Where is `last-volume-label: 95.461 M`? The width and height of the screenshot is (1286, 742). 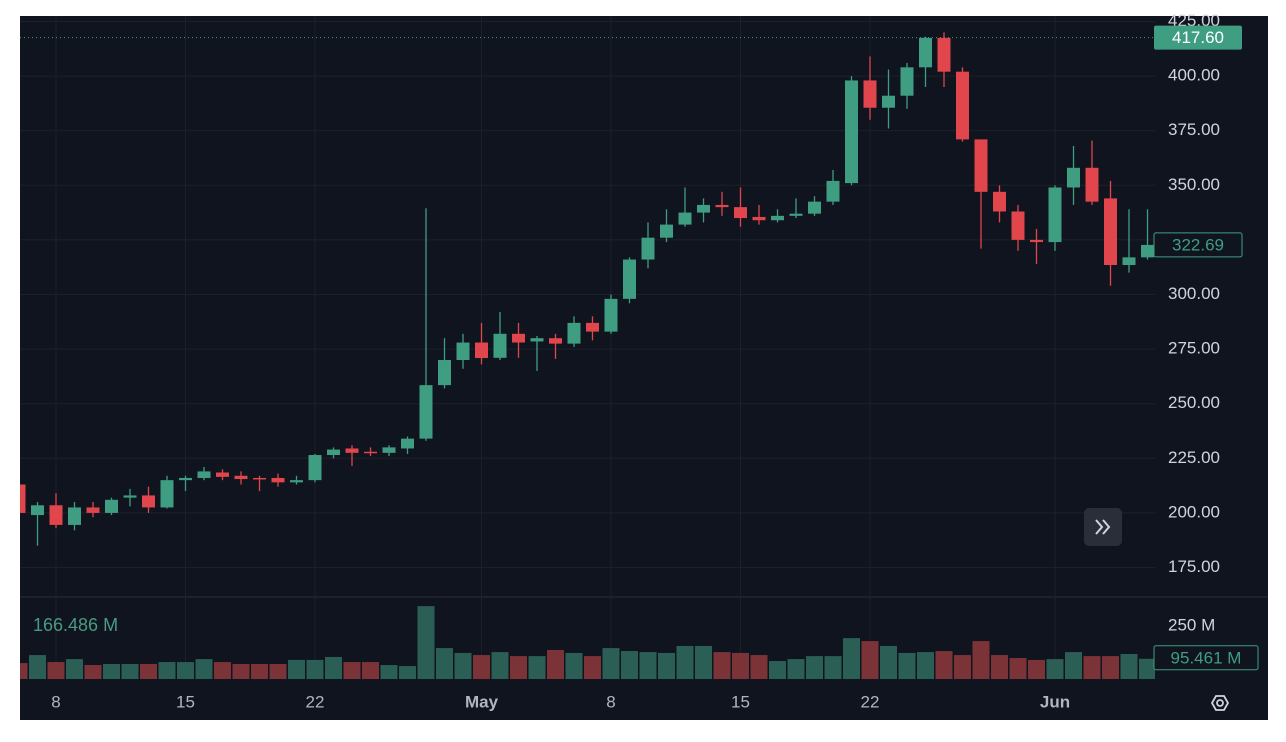 last-volume-label: 95.461 M is located at coordinates (1206, 657).